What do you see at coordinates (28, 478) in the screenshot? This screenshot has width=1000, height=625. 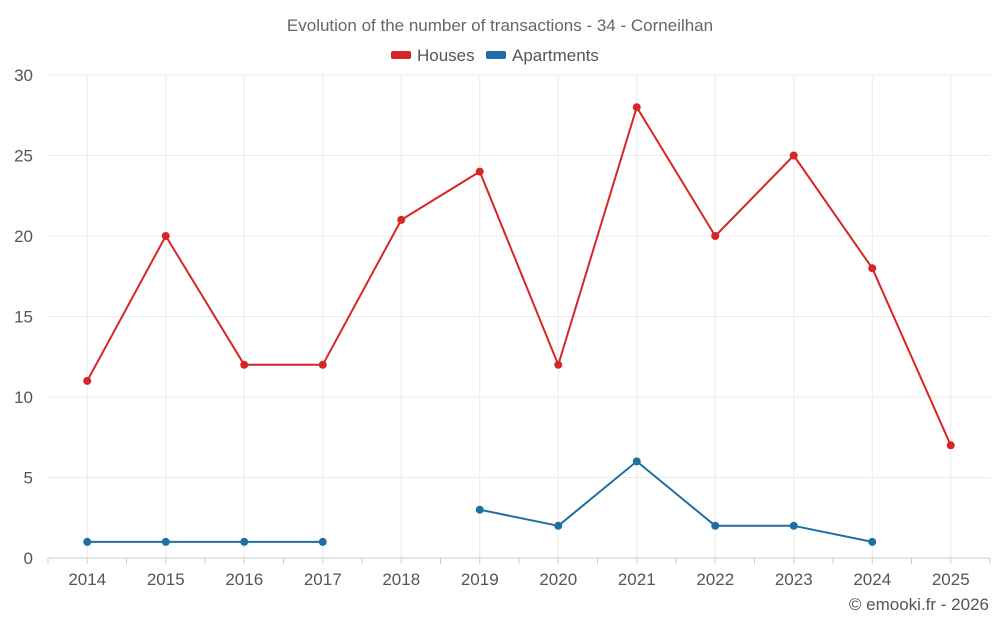 I see `y-tick-label: 5` at bounding box center [28, 478].